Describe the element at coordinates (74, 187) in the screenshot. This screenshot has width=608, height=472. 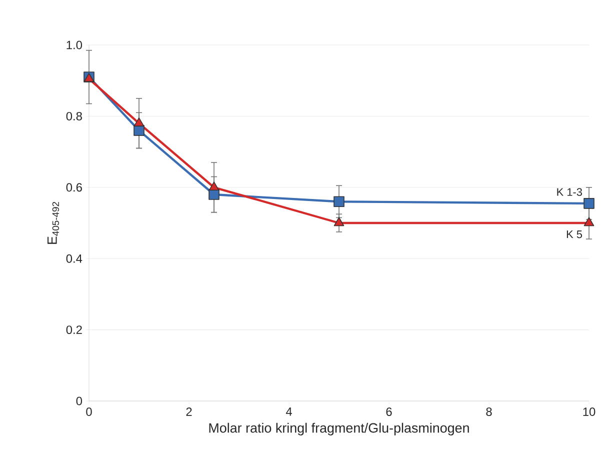
I see `y-tick-label: 0.6` at that location.